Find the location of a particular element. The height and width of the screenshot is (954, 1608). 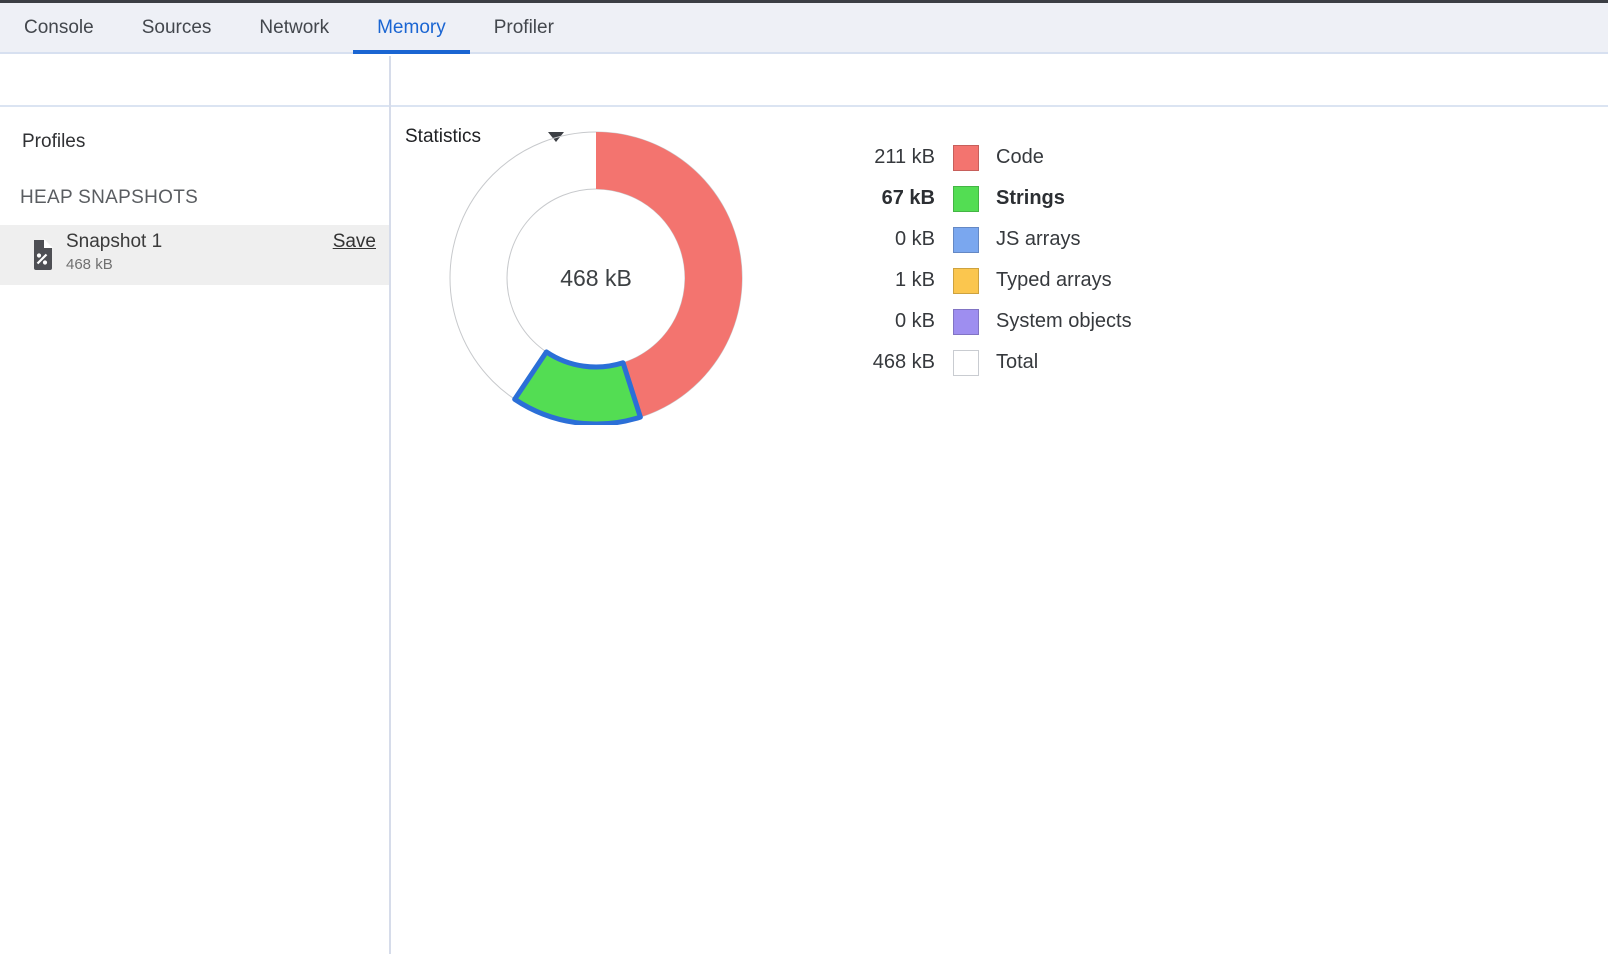

legend-label: Code is located at coordinates (1020, 157).